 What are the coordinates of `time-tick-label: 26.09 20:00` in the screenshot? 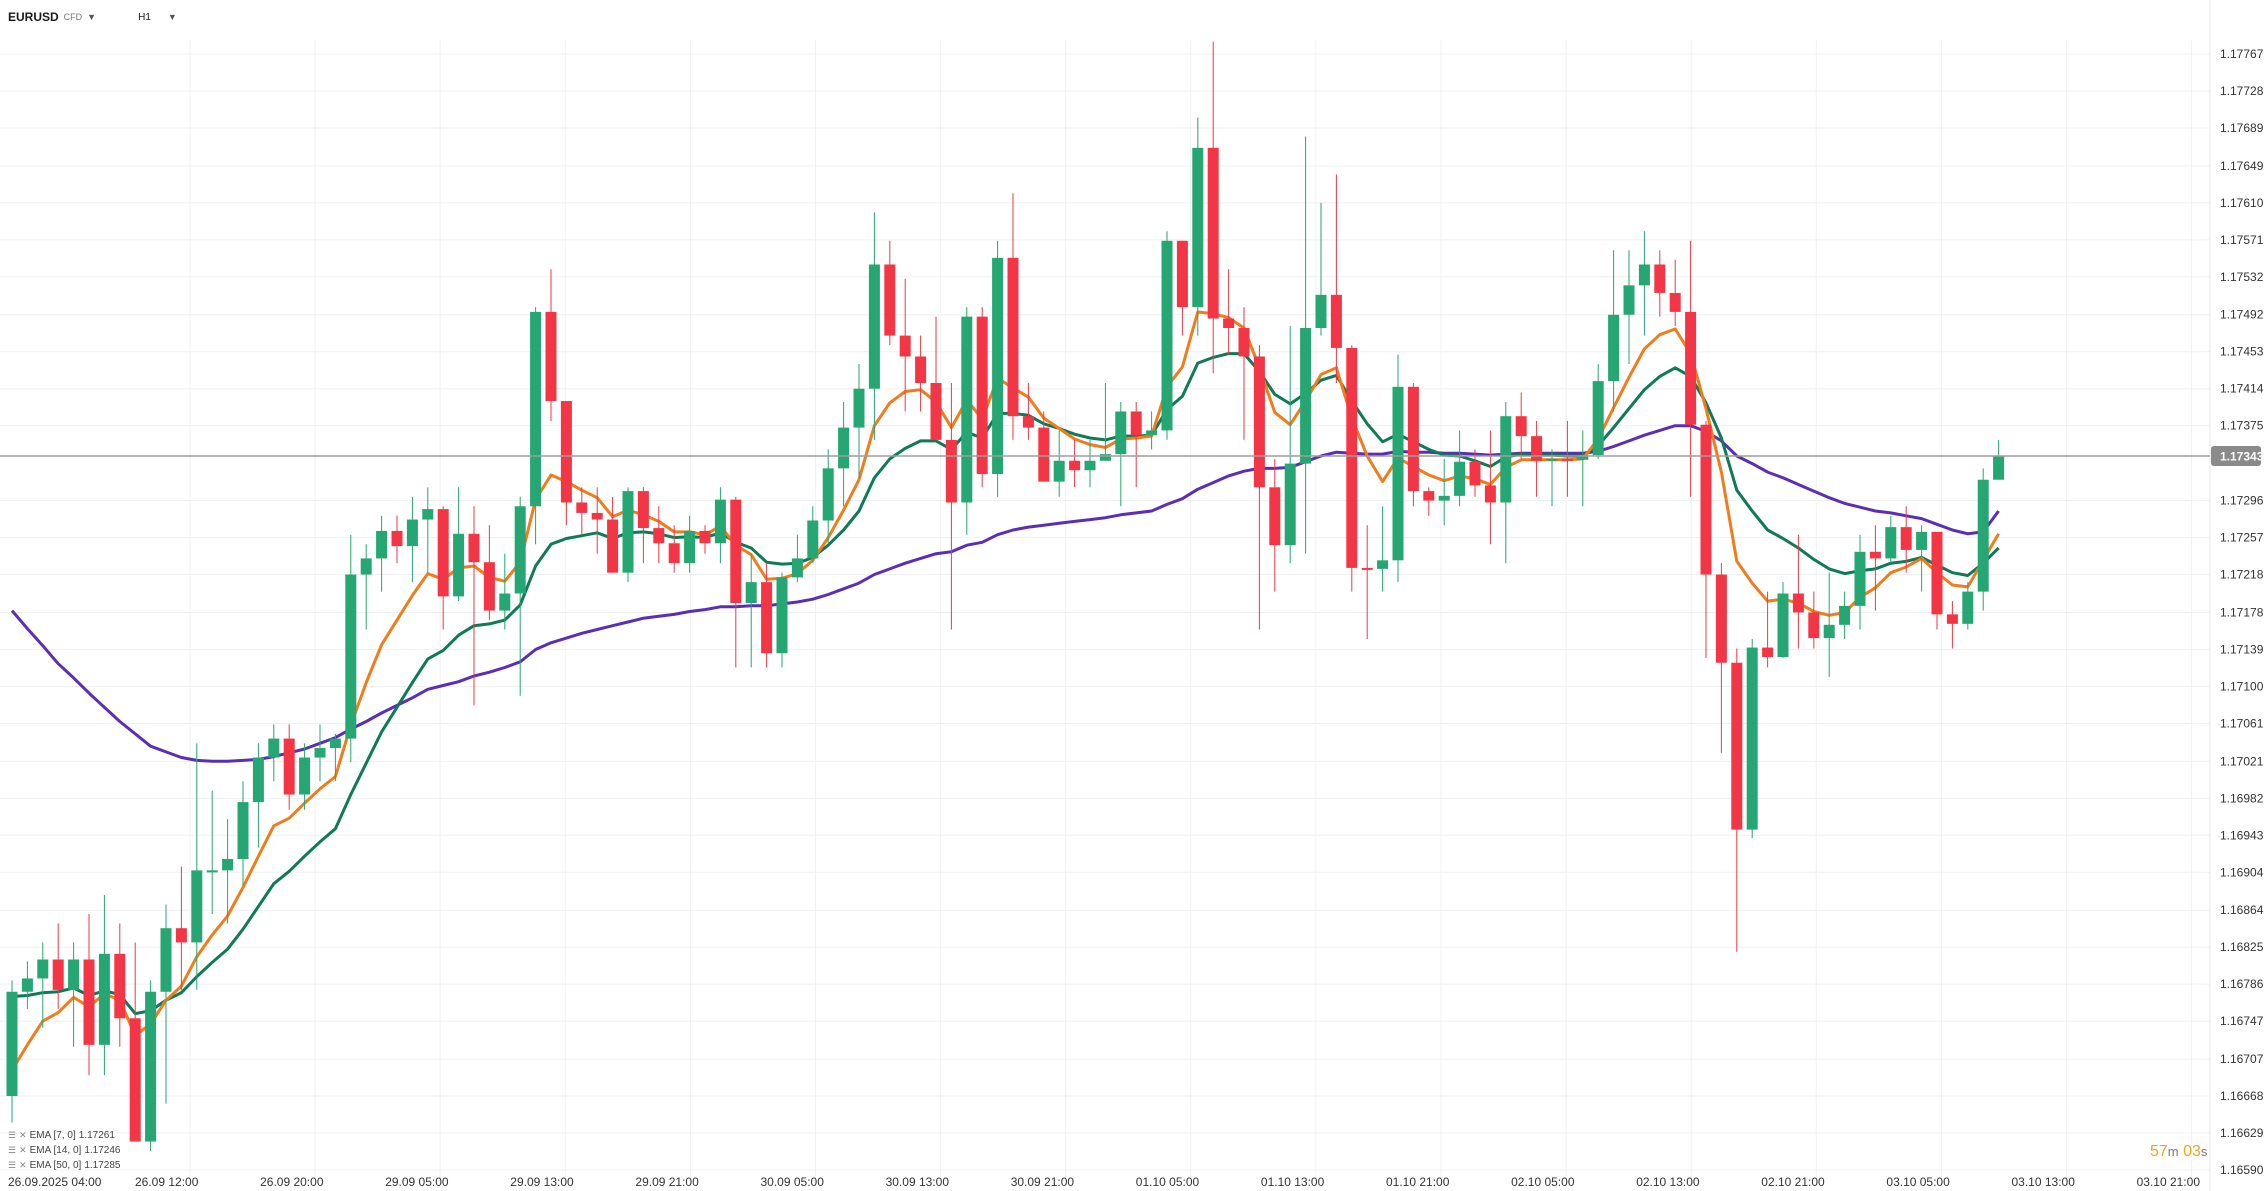 It's located at (292, 1182).